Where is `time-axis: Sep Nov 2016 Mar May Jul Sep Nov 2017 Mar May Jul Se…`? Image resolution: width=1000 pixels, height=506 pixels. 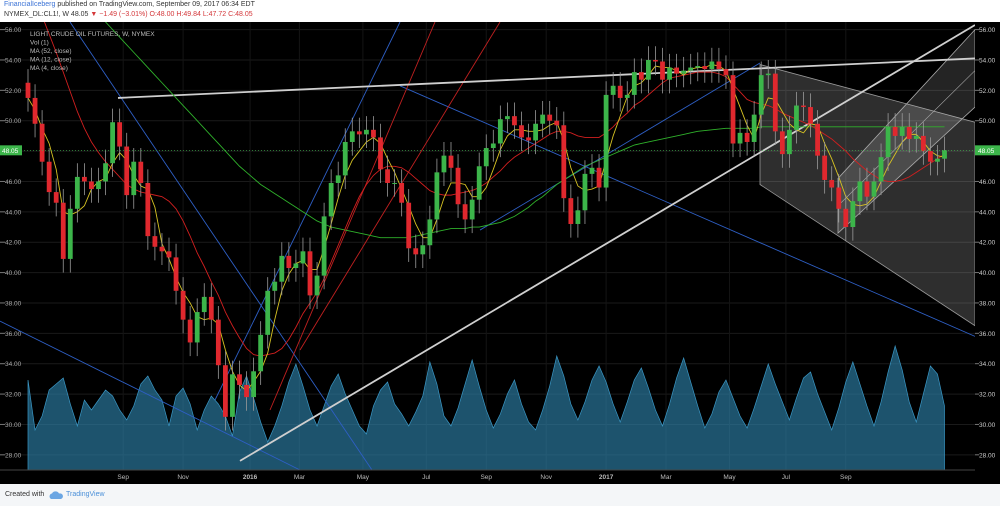 time-axis: Sep Nov 2016 Mar May Jul Sep Nov 2017 Mar May Jul Se… is located at coordinates (487, 475).